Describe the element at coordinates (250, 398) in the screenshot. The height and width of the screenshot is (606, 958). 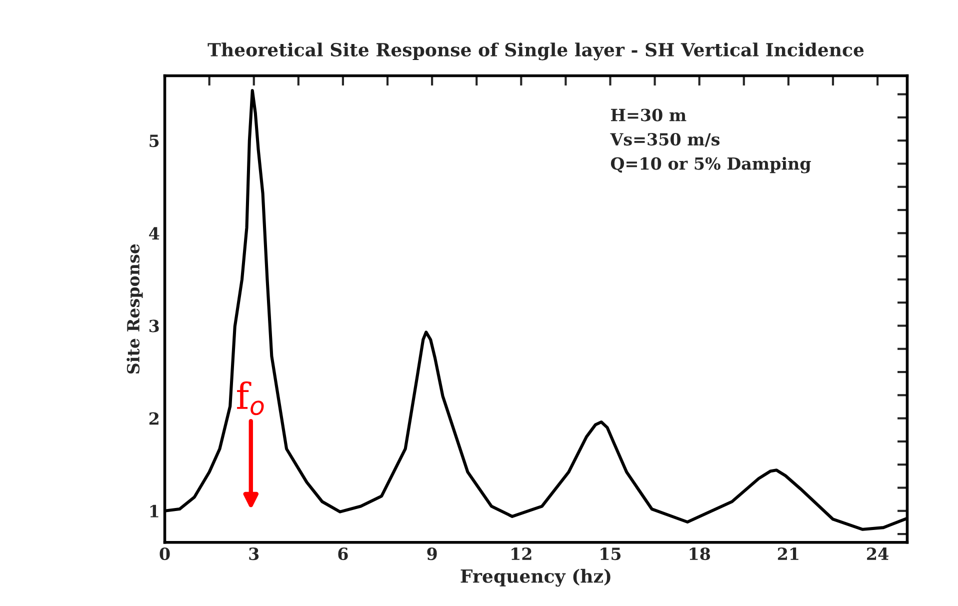
I see `annotation: f$_{o}$` at that location.